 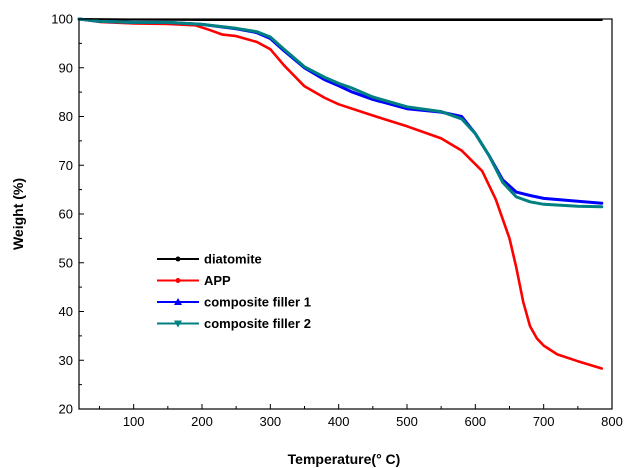 I want to click on y-tick-label: 100, so click(x=62, y=19).